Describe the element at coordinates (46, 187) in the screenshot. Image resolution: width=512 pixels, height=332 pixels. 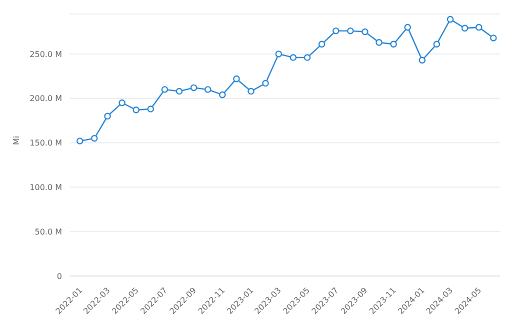
I see `y-tick-label: 100.0 M` at that location.